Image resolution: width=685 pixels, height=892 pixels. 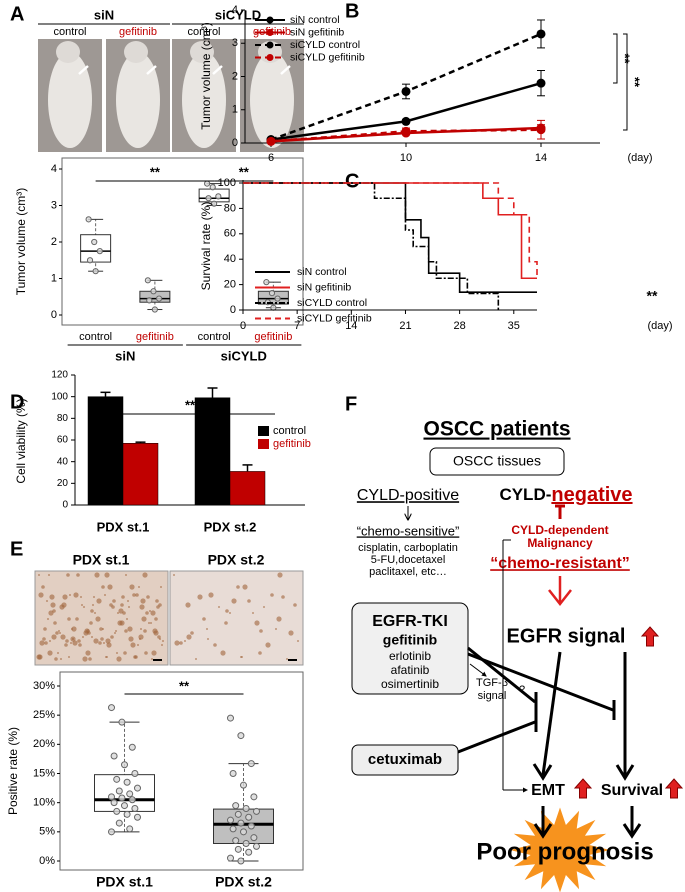 I want to click on legend-swatch, so click(x=263, y=431).